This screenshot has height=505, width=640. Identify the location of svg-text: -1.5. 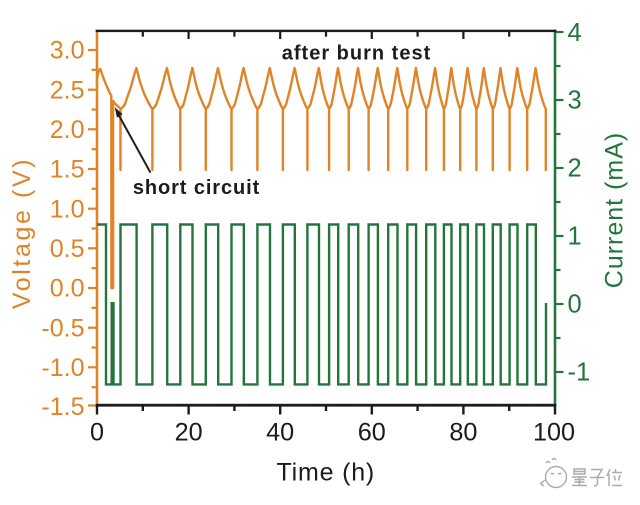
(62, 407).